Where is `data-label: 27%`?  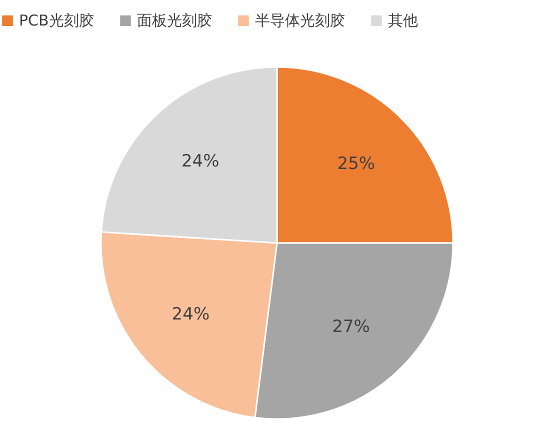
data-label: 27% is located at coordinates (351, 327).